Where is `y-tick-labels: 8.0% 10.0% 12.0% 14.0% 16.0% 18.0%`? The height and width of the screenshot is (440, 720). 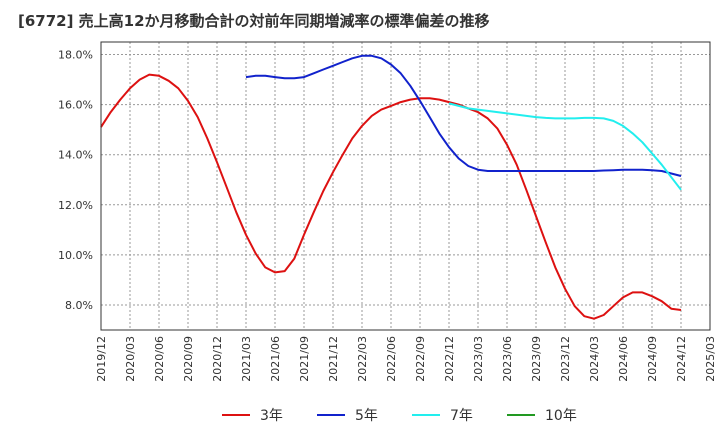 y-tick-labels: 8.0% 10.0% 12.0% 14.0% 16.0% 18.0% is located at coordinates (75, 180).